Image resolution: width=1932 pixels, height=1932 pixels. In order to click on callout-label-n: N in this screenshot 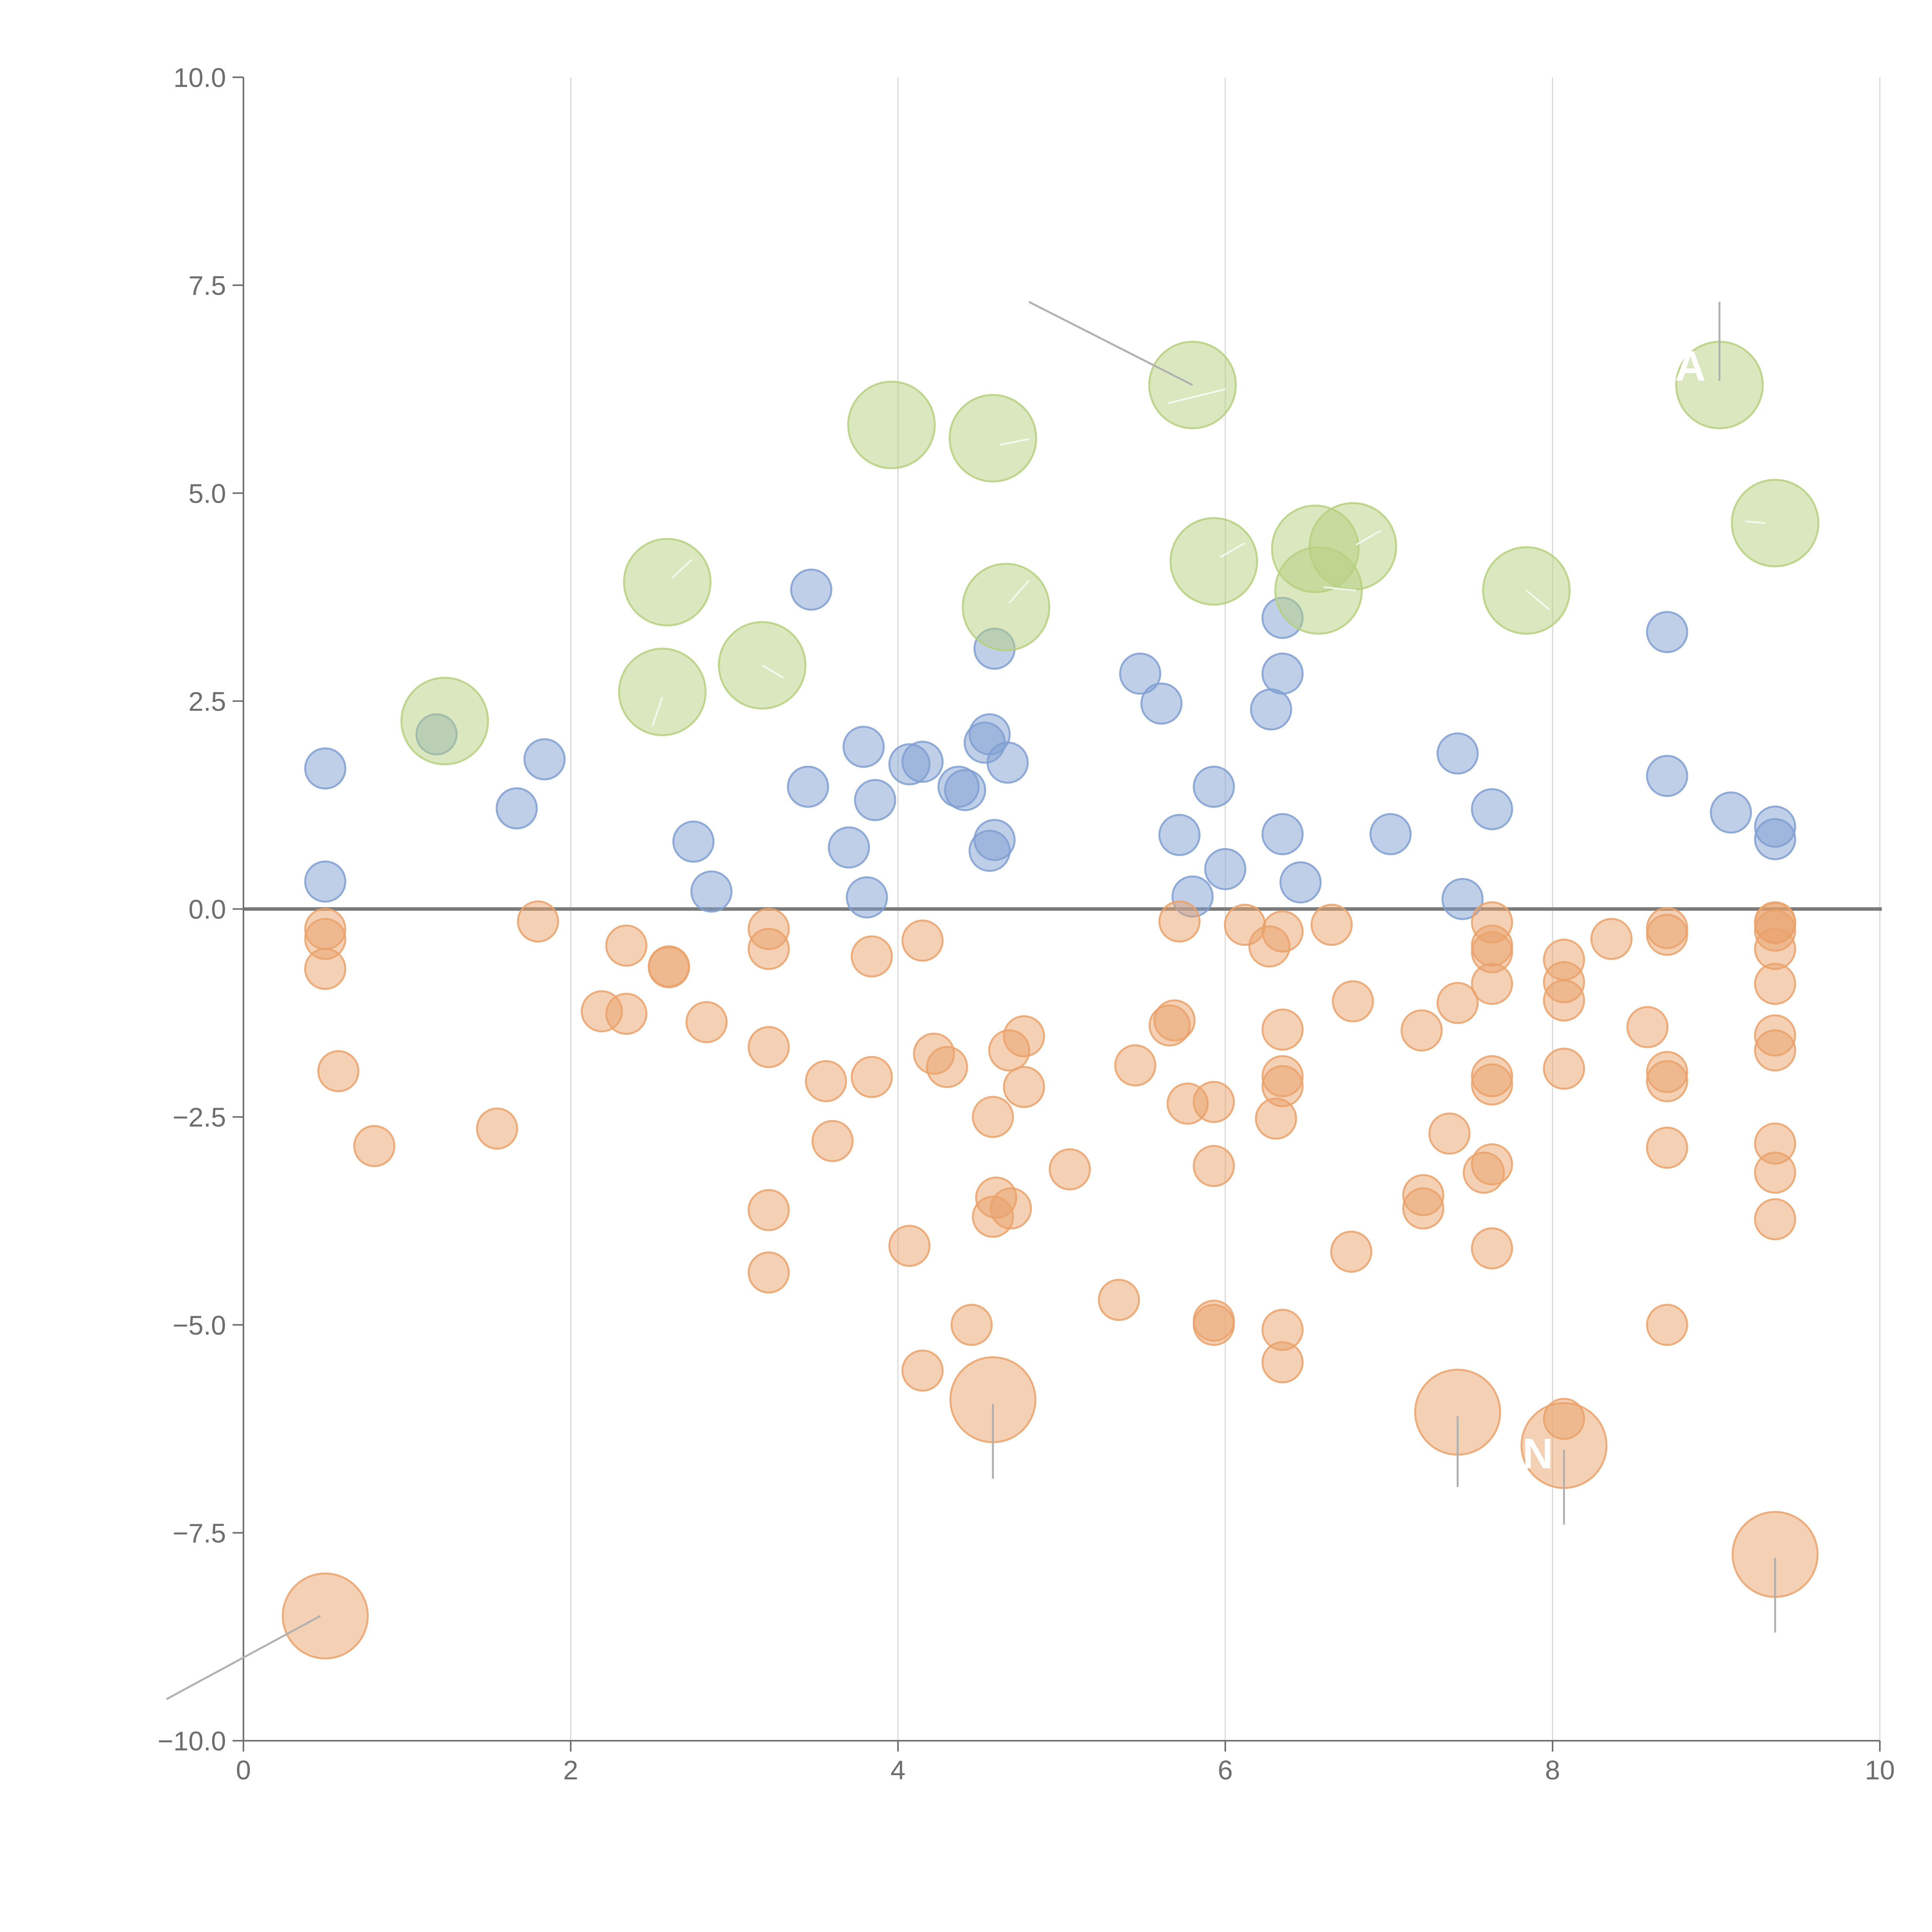, I will do `click(1538, 1454)`.